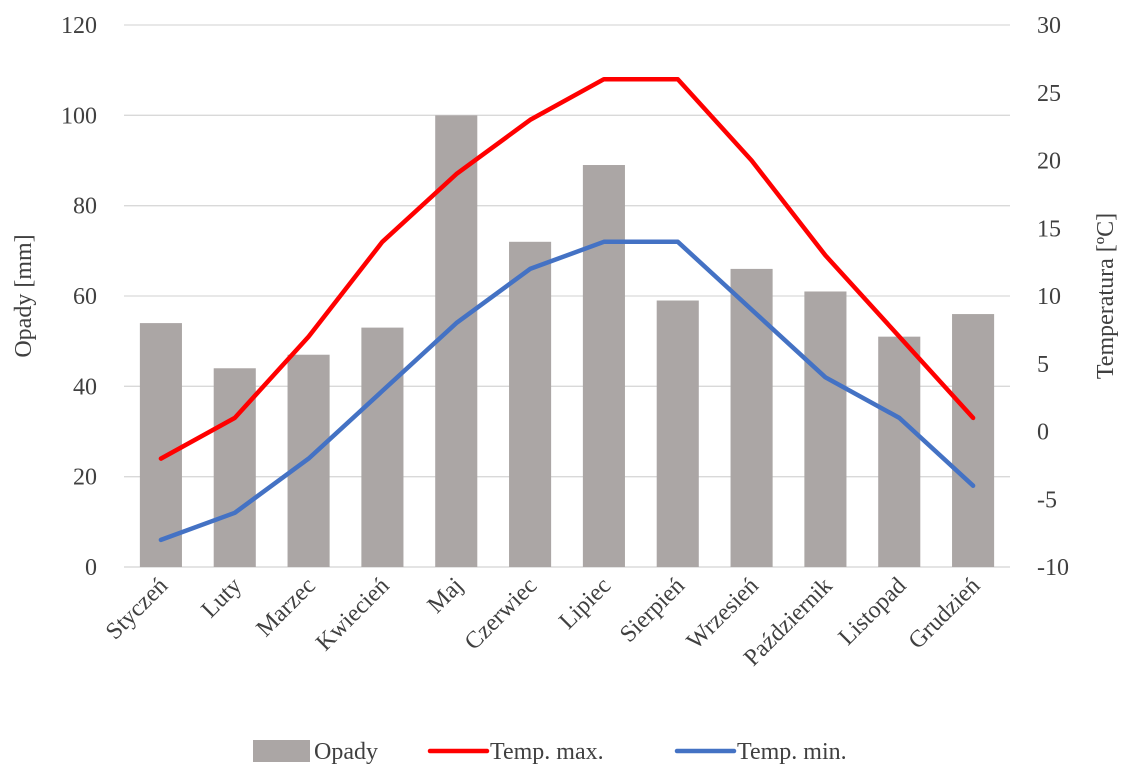  What do you see at coordinates (1043, 365) in the screenshot?
I see `right-tick-label: 5` at bounding box center [1043, 365].